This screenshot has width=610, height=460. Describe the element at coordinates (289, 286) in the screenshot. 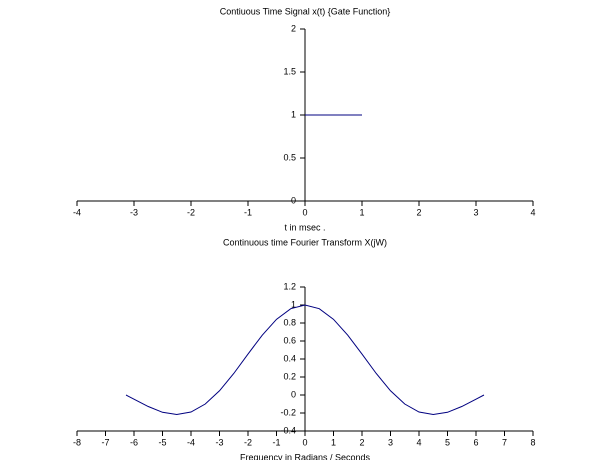

I see `y-tick-label: 1.2` at that location.